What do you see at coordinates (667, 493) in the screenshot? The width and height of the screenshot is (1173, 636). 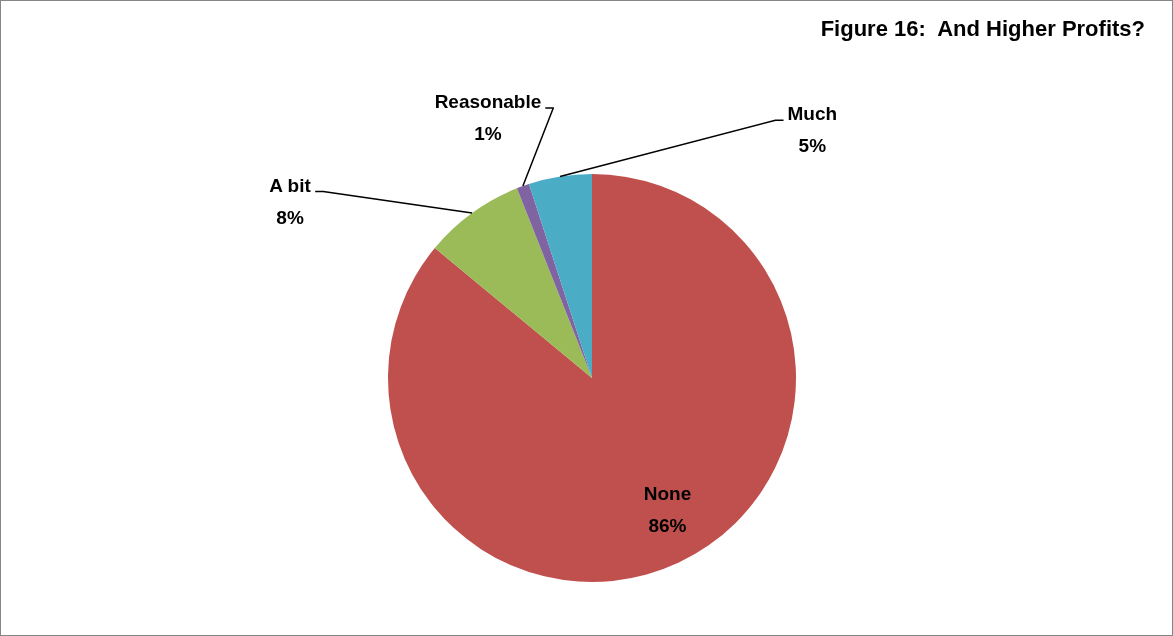 I see `slice-label: None` at bounding box center [667, 493].